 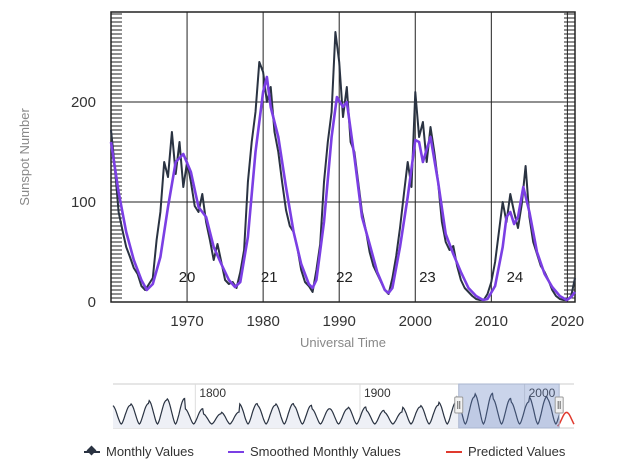 I want to click on x-tick-label: 1970, so click(x=186, y=321).